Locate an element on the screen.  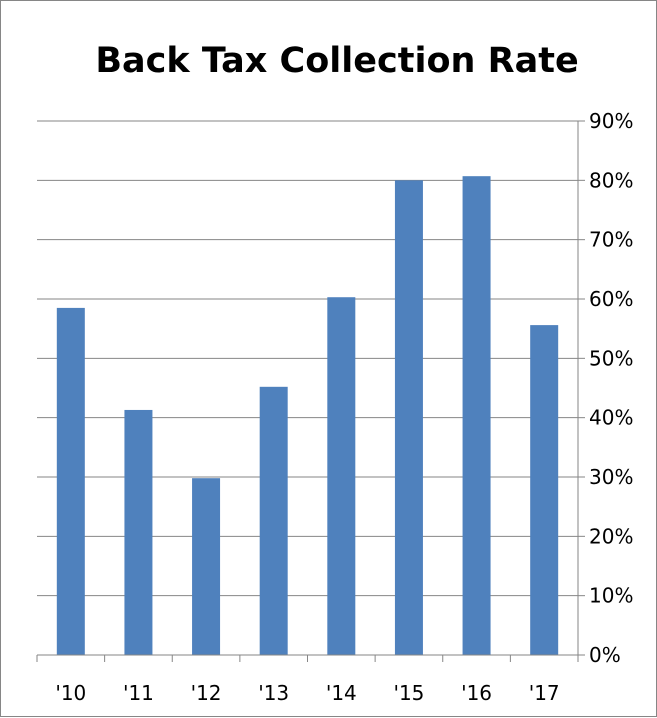
x-tick-label: '17 is located at coordinates (544, 693).